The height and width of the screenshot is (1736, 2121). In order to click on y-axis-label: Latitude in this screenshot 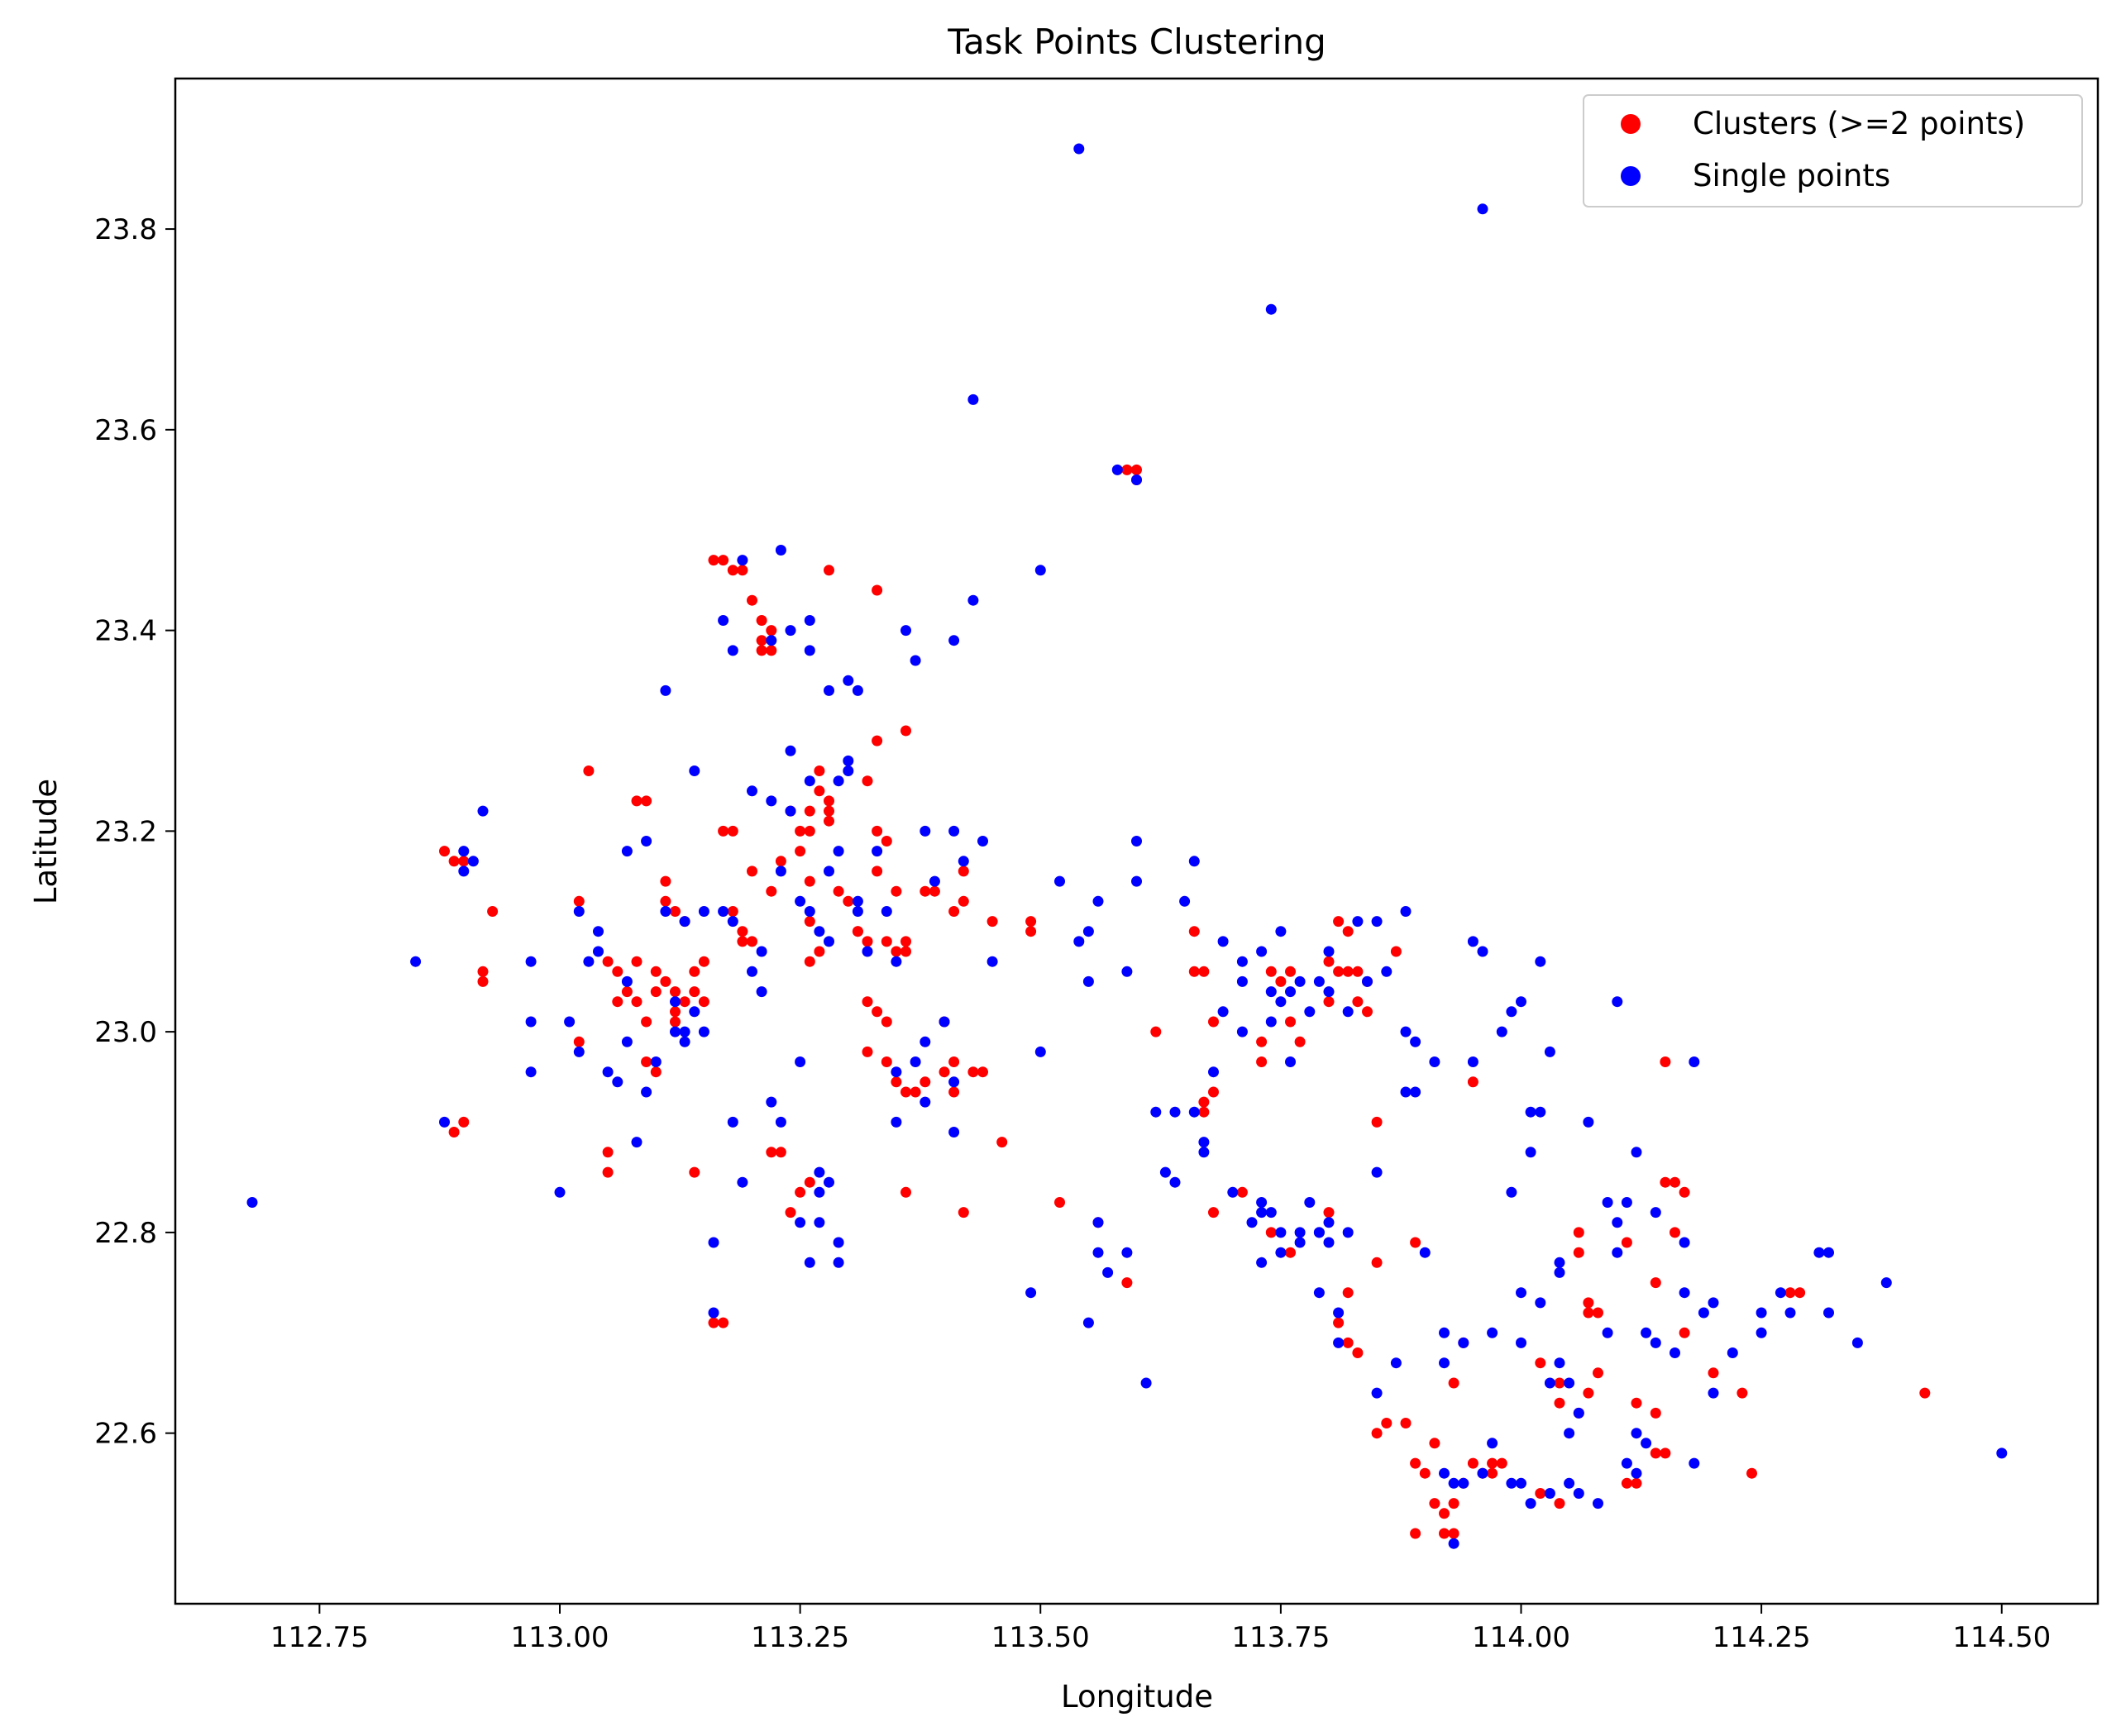, I will do `click(46, 841)`.